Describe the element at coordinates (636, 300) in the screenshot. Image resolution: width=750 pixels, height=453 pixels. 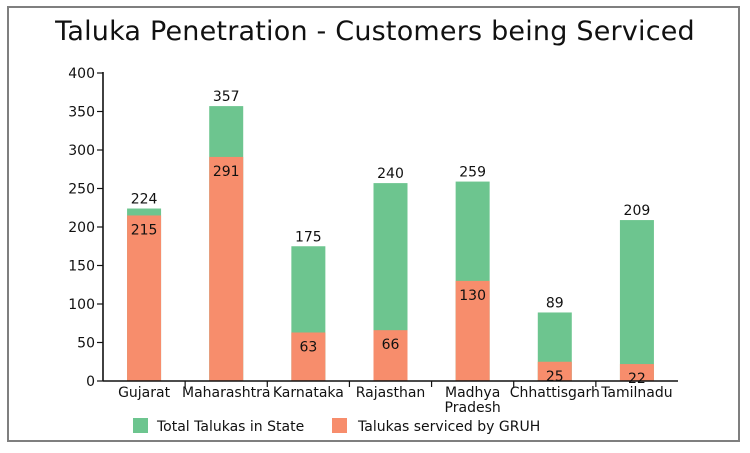
I see `bar-total-tamilnadu` at that location.